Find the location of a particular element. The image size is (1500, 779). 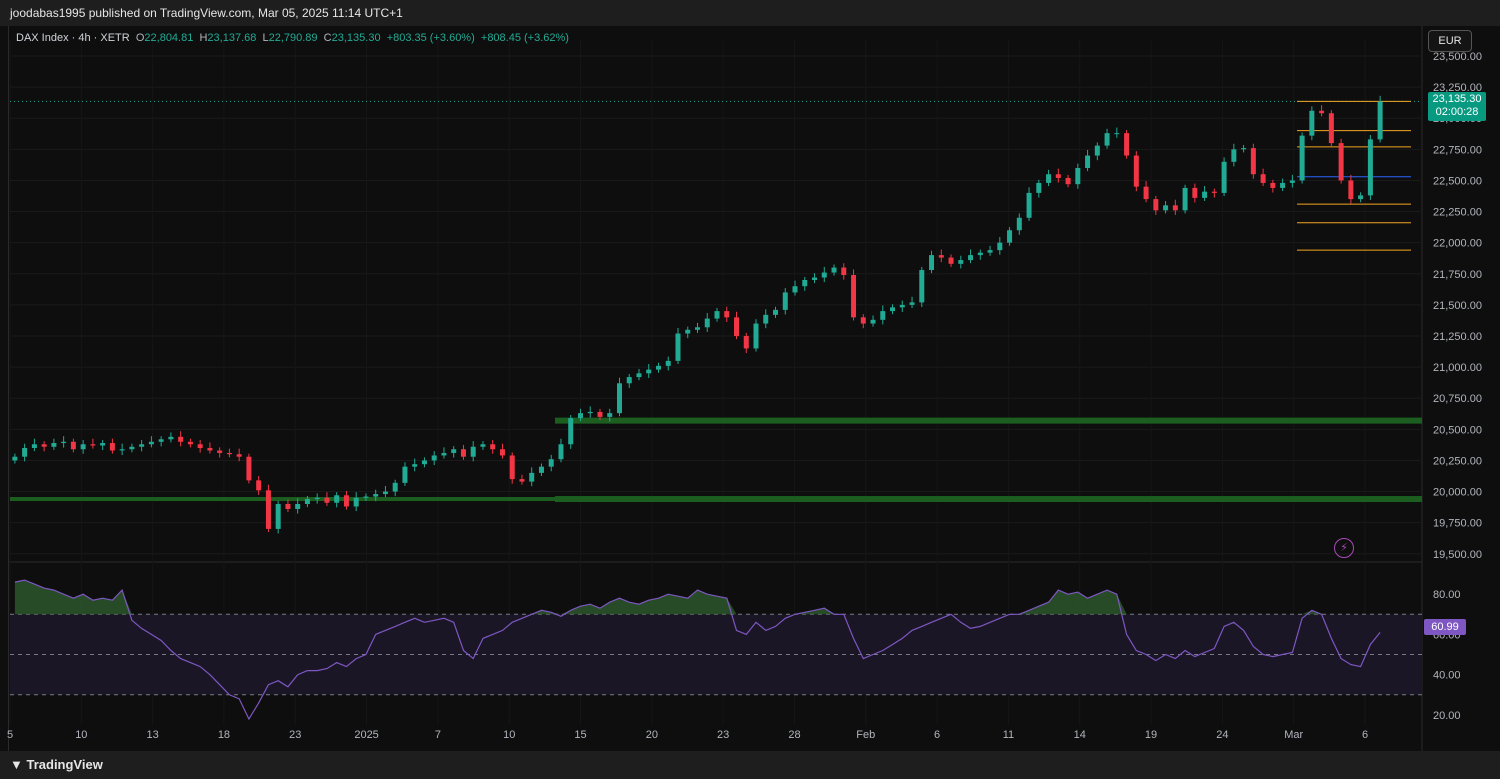

footer-bar: ▼ TradingView is located at coordinates (750, 765).